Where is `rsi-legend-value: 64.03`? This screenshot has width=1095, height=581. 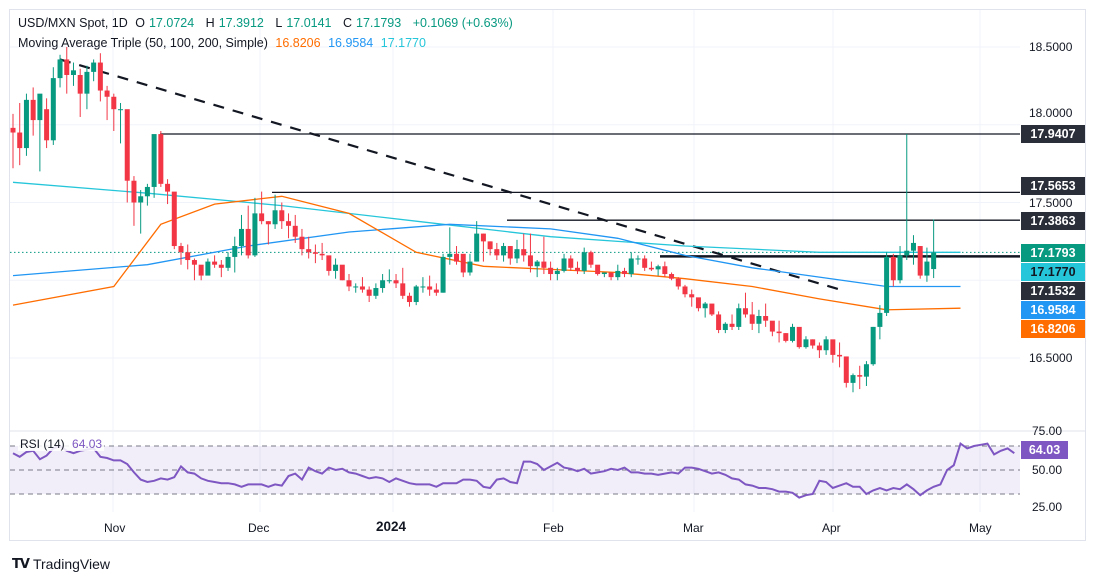 rsi-legend-value: 64.03 is located at coordinates (87, 444).